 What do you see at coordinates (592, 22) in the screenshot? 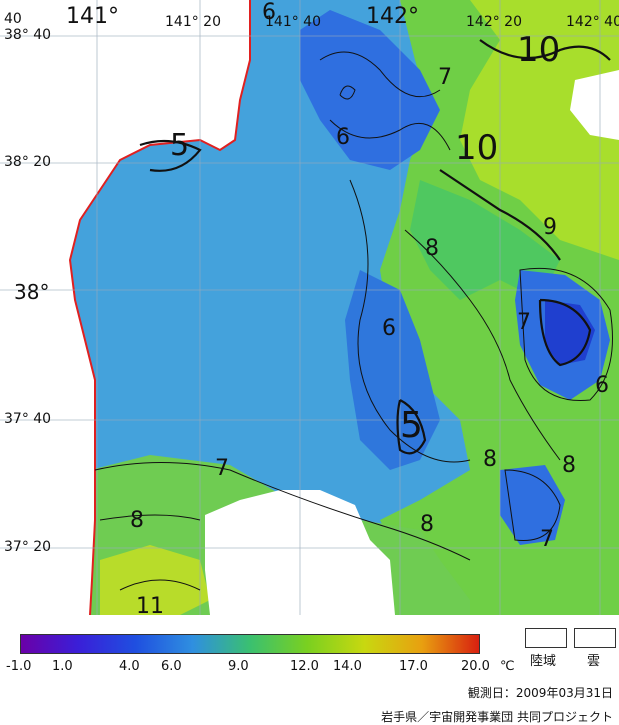
I see `longitude-label: 142° 40` at bounding box center [592, 22].